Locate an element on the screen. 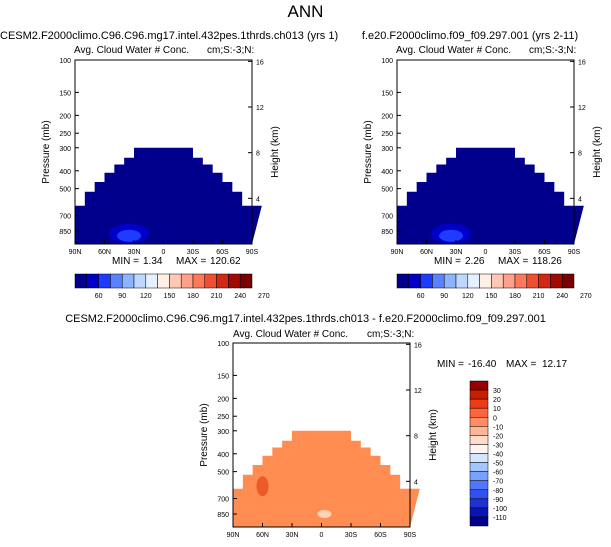 This screenshot has width=611, height=547. panel-3-colorbar-label: -110 is located at coordinates (500, 518).